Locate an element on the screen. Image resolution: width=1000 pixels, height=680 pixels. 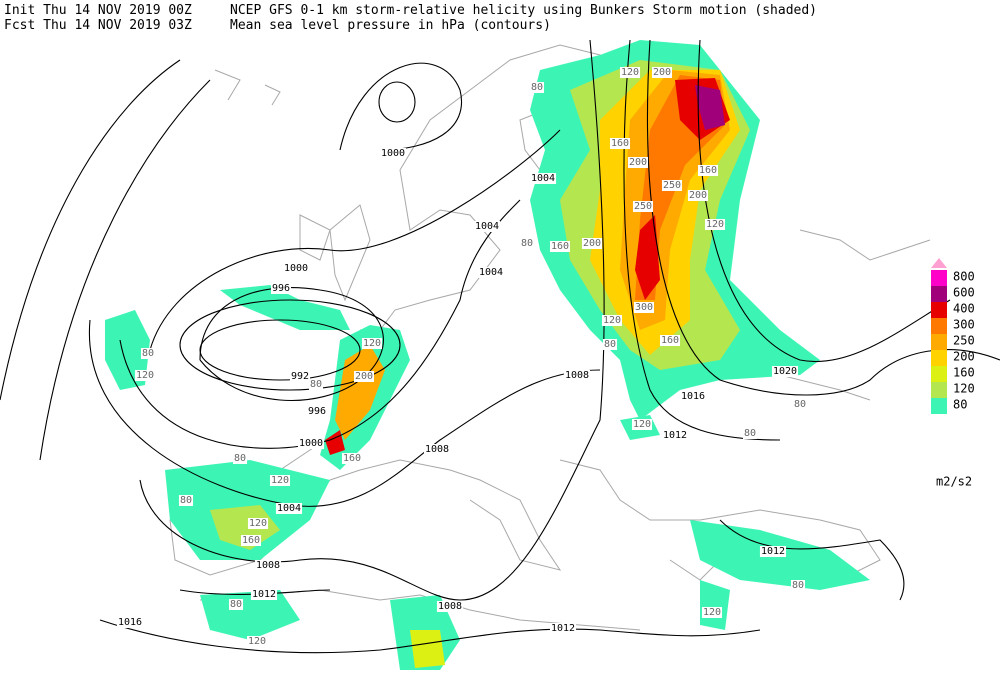
legend-unit: m2/s2 is located at coordinates (954, 482).